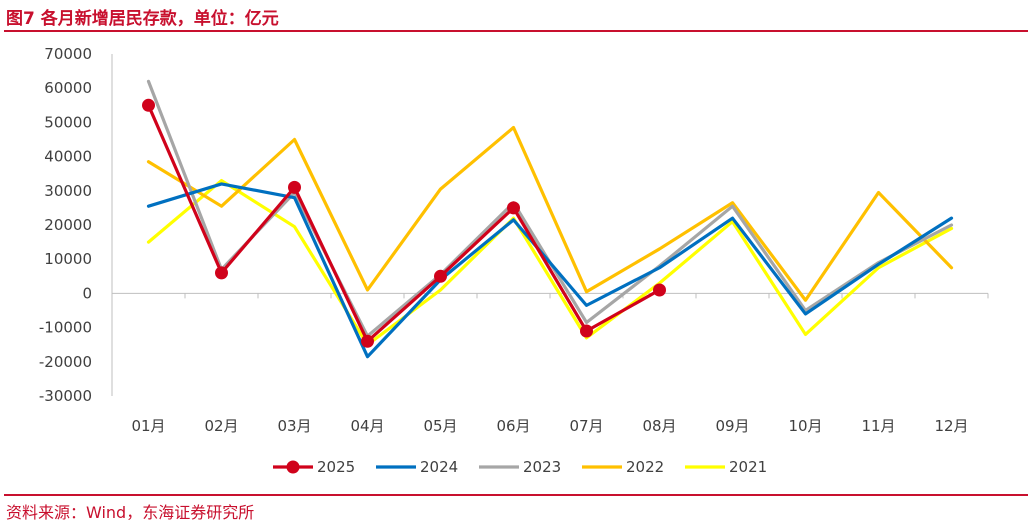 The width and height of the screenshot is (1032, 525). I want to click on chart-title: 图7 各月新增居民存款，单位：亿元, so click(142, 19).